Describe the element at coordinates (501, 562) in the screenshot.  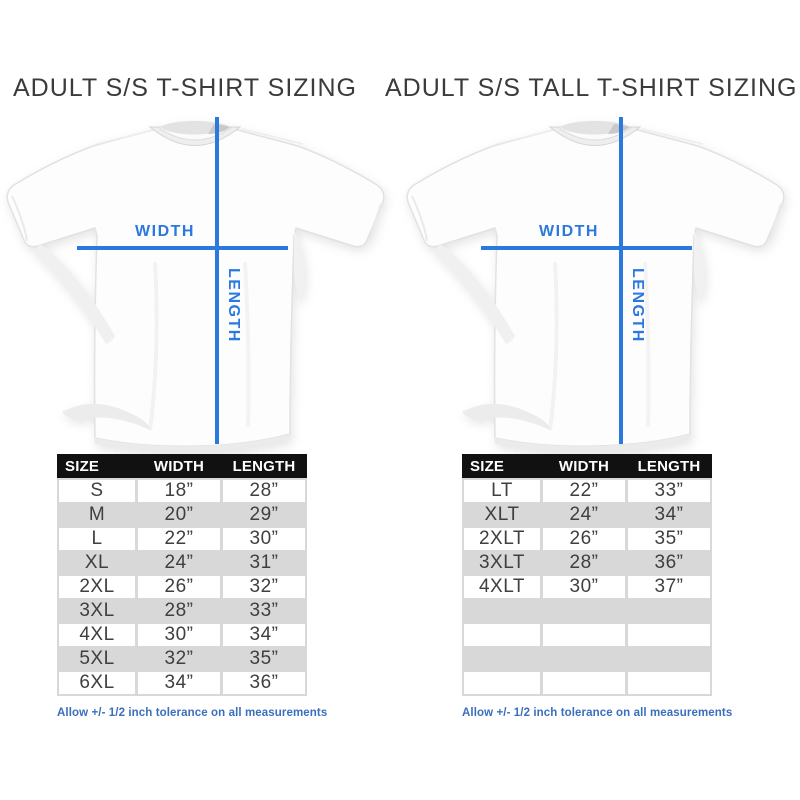
I see `size-cell: 3XLT` at that location.